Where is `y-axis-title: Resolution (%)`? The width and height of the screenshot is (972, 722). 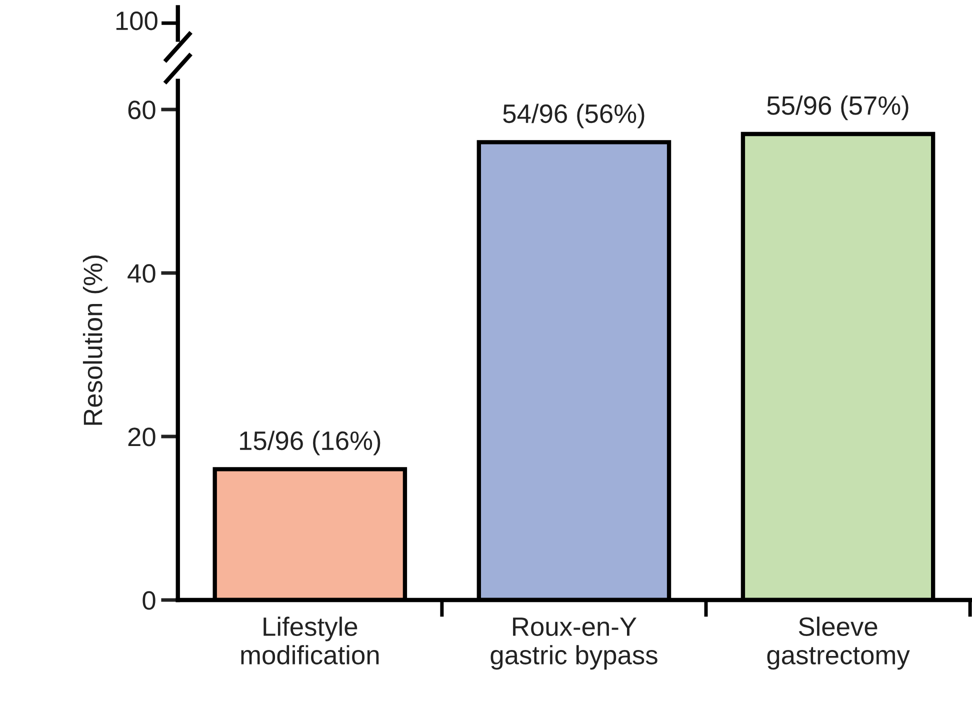 y-axis-title: Resolution (%) is located at coordinates (95, 340).